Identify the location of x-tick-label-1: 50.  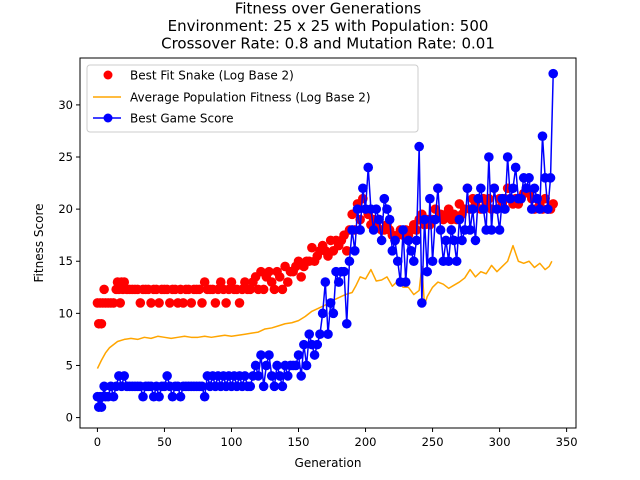
(164, 442).